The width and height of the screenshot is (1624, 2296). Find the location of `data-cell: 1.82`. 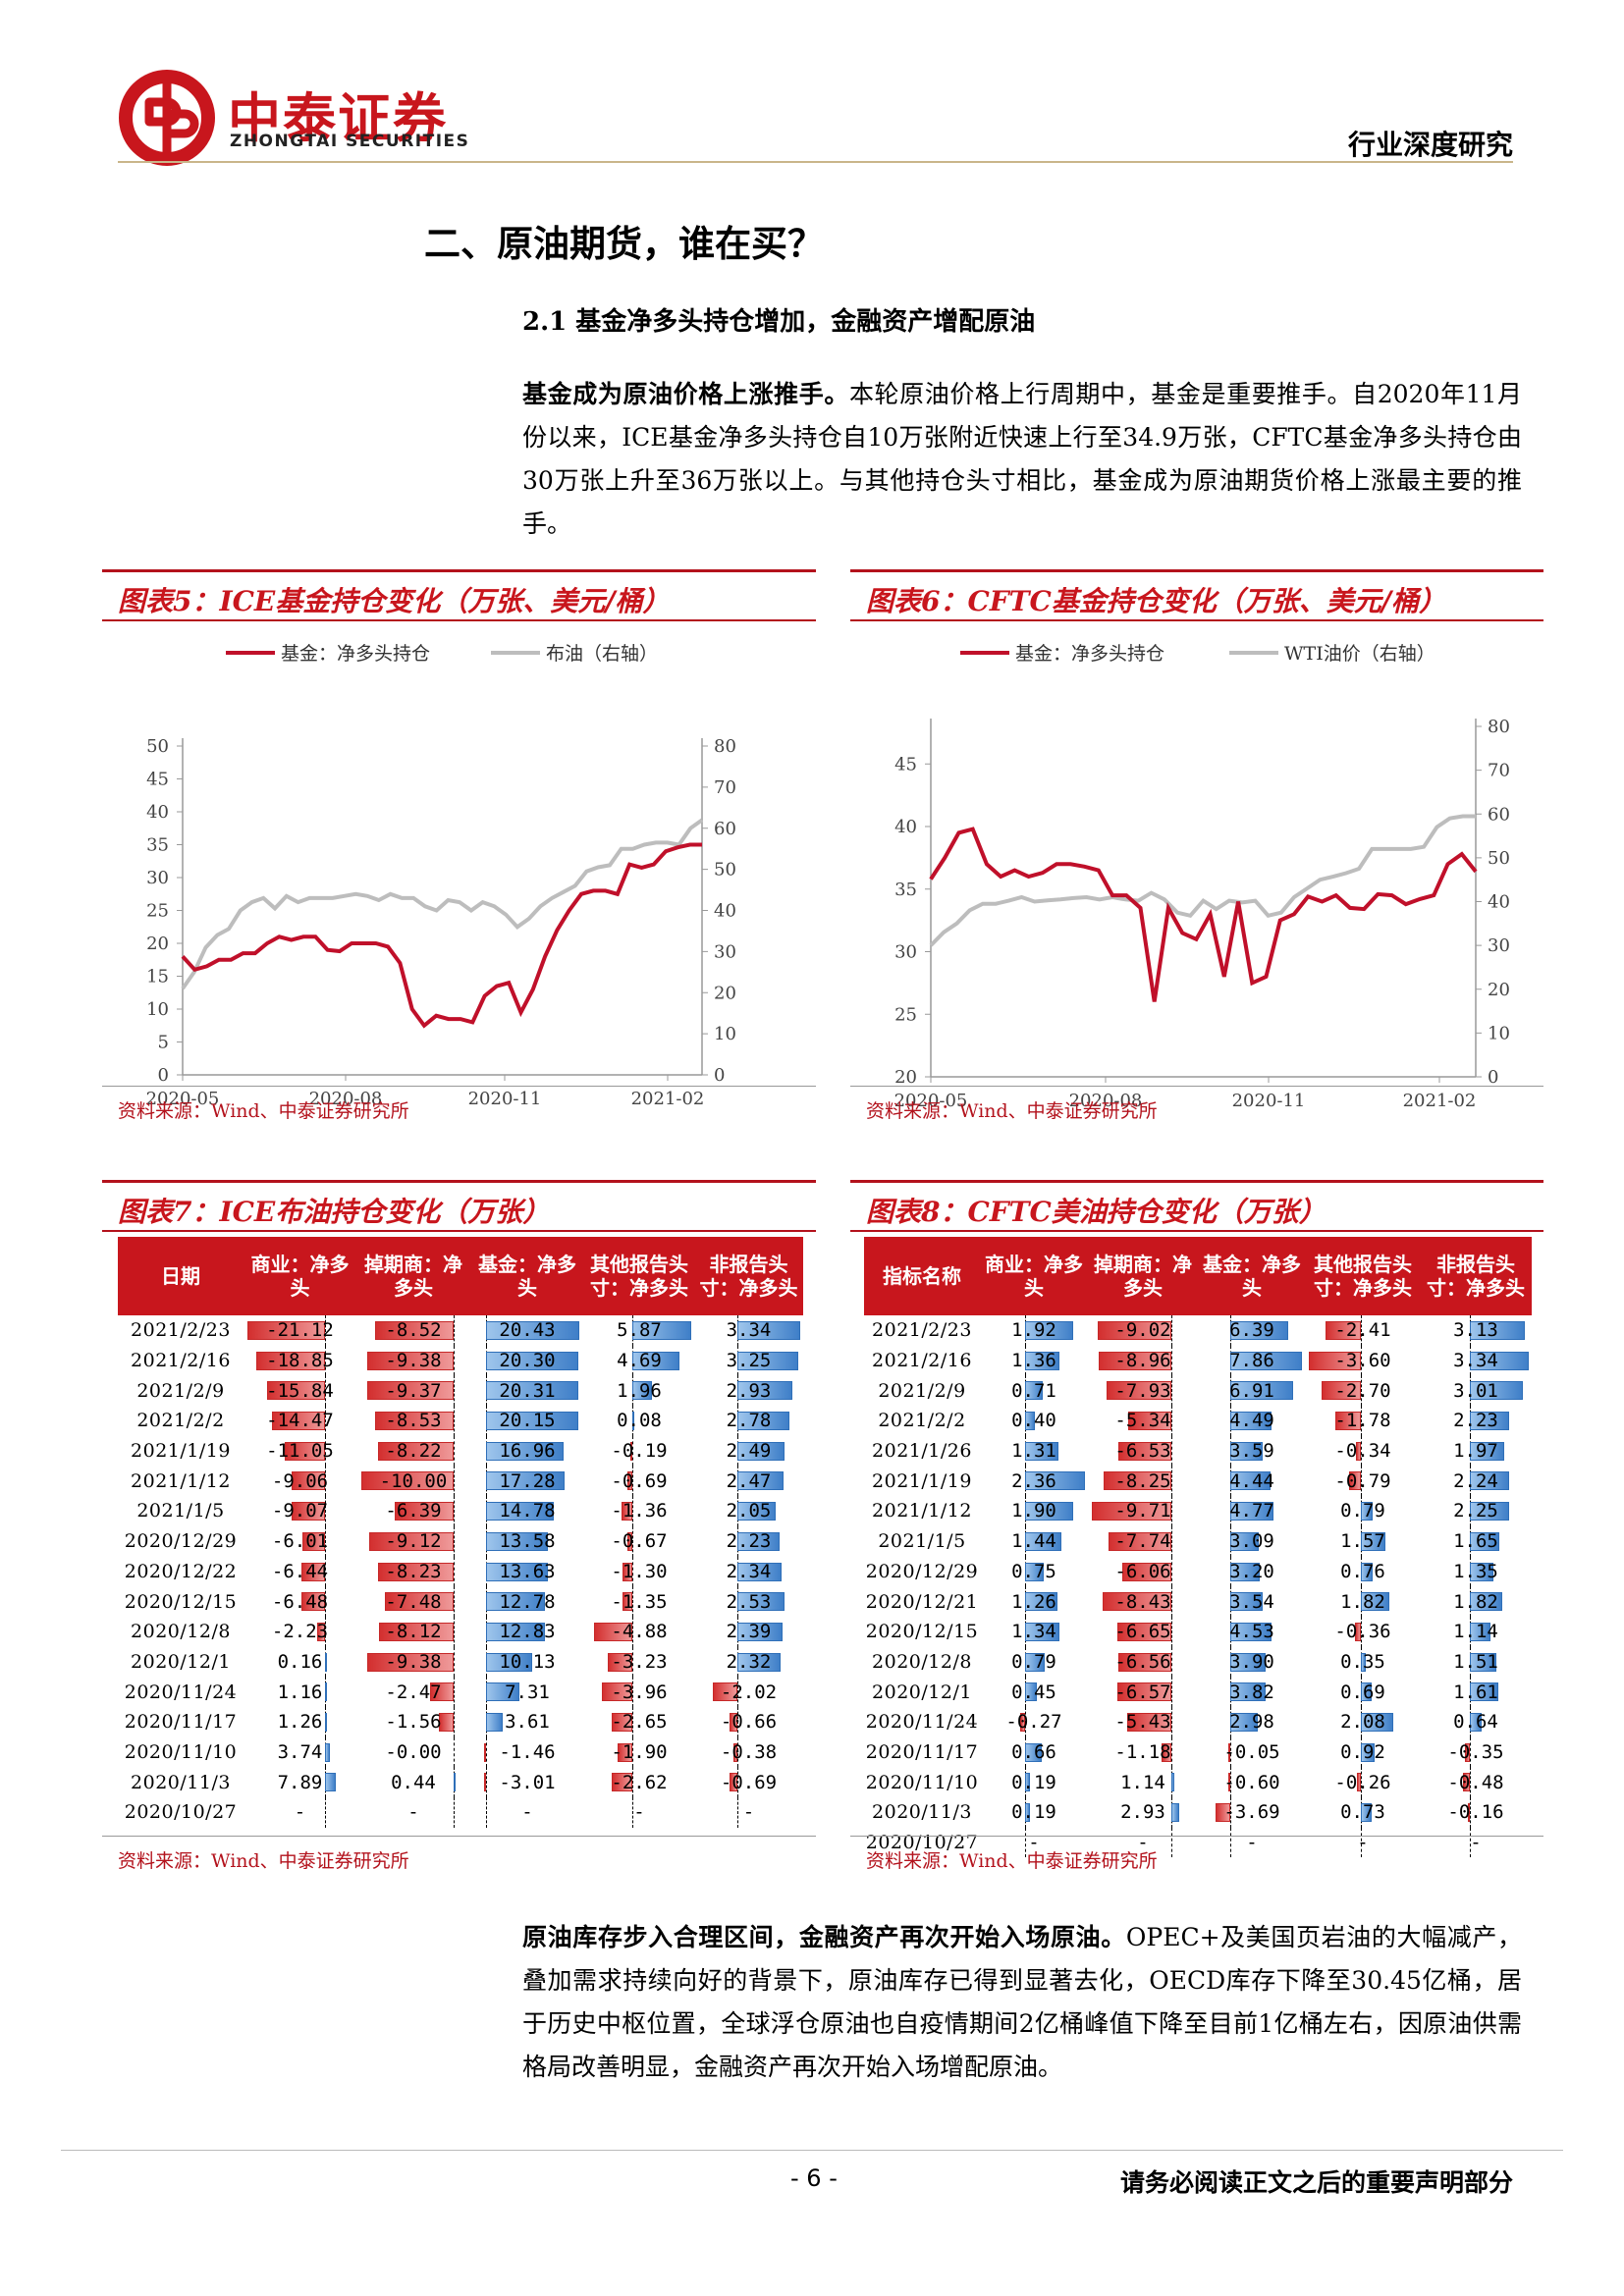

data-cell: 1.82 is located at coordinates (1476, 1602).